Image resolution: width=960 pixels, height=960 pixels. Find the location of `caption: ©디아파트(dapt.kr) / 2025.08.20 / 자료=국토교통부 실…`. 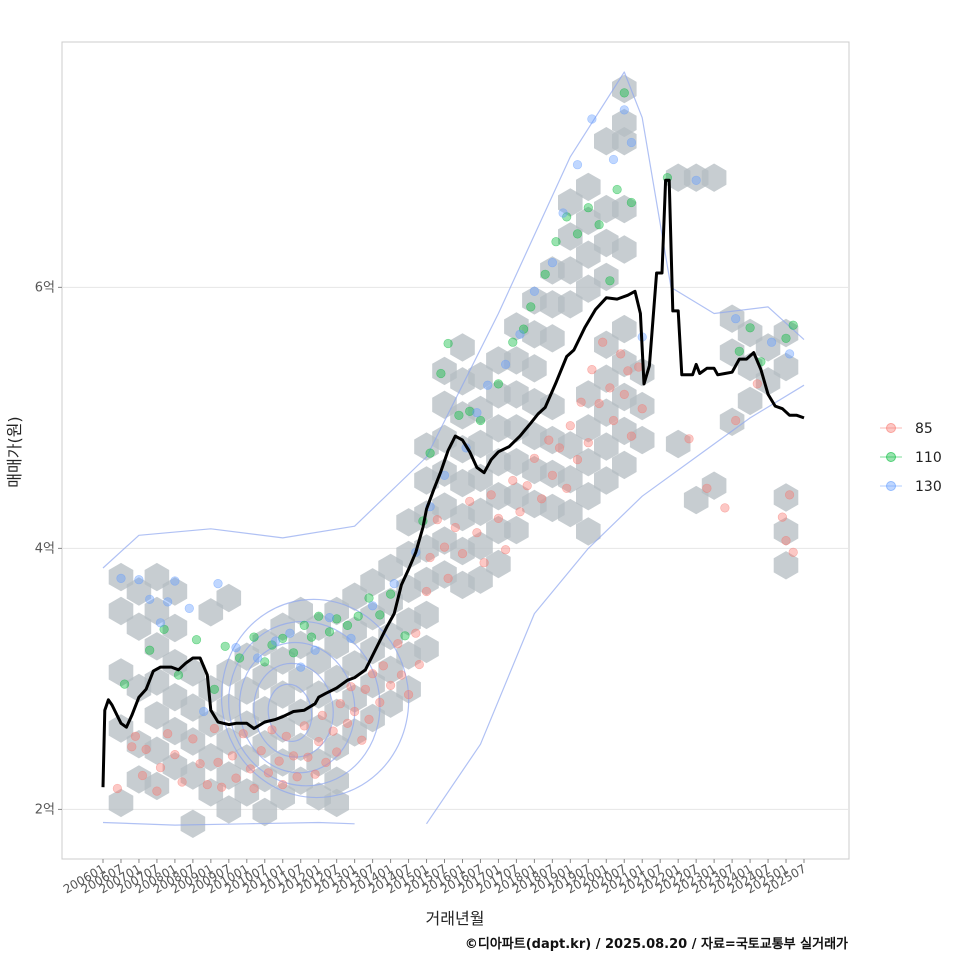

caption: ©디아파트(dapt.kr) / 2025.08.20 / 자료=국토교통부 실… is located at coordinates (656, 944).